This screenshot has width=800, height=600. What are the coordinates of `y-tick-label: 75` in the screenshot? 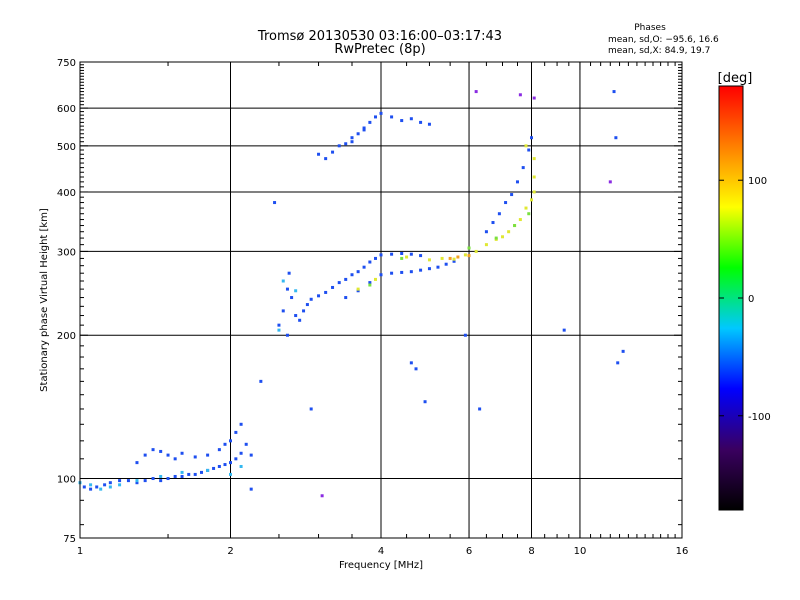 It's located at (69, 539).